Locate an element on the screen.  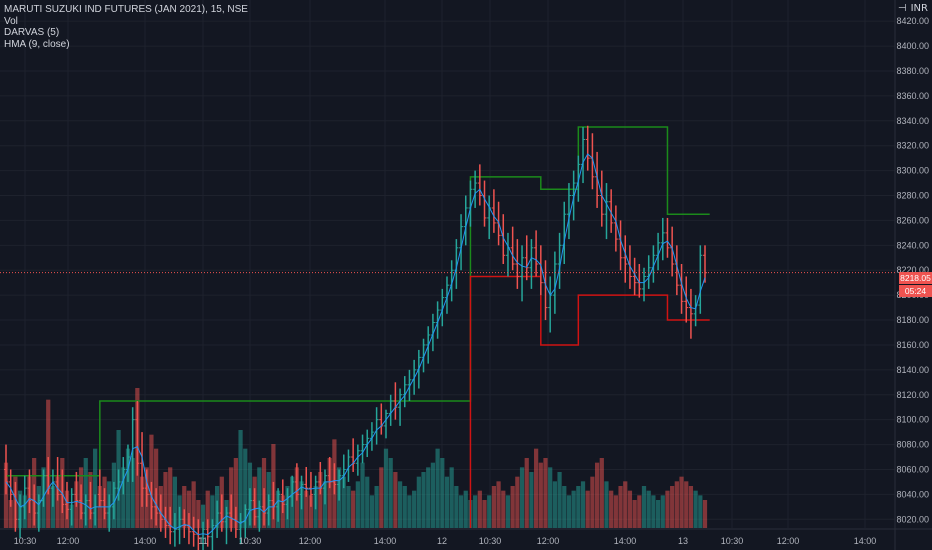
y-tick-label: 8260.00 is located at coordinates (912, 220).